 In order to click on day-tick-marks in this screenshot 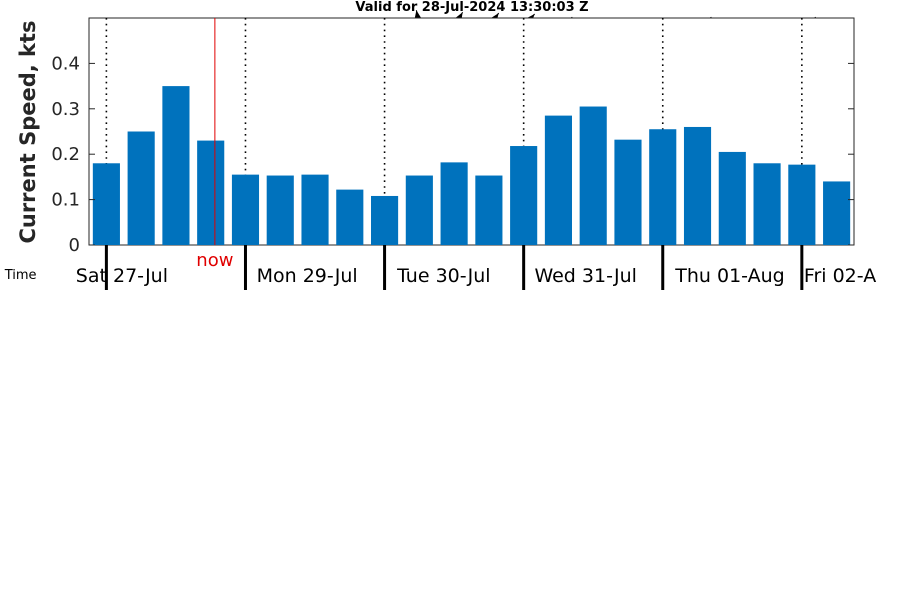, I will do `click(454, 267)`.